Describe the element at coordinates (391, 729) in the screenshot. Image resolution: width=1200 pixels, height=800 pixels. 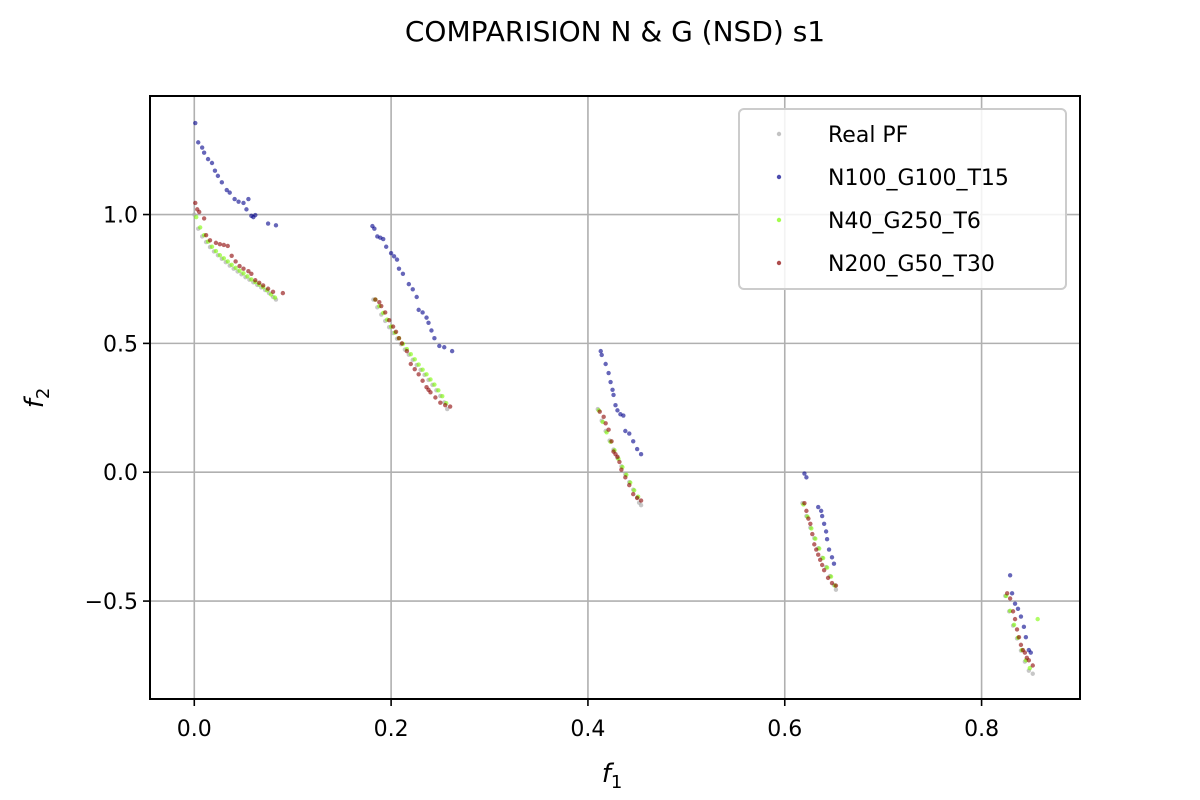
I see `x-tick-label-1: 0.2` at that location.